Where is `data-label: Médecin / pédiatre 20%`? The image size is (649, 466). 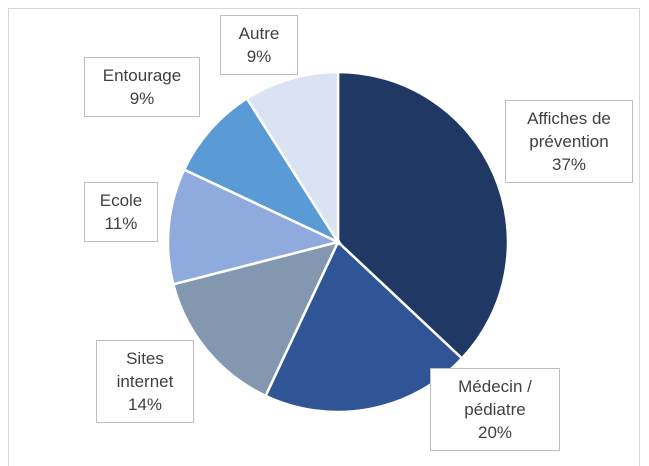
data-label: Médecin / pédiatre 20% is located at coordinates (495, 409).